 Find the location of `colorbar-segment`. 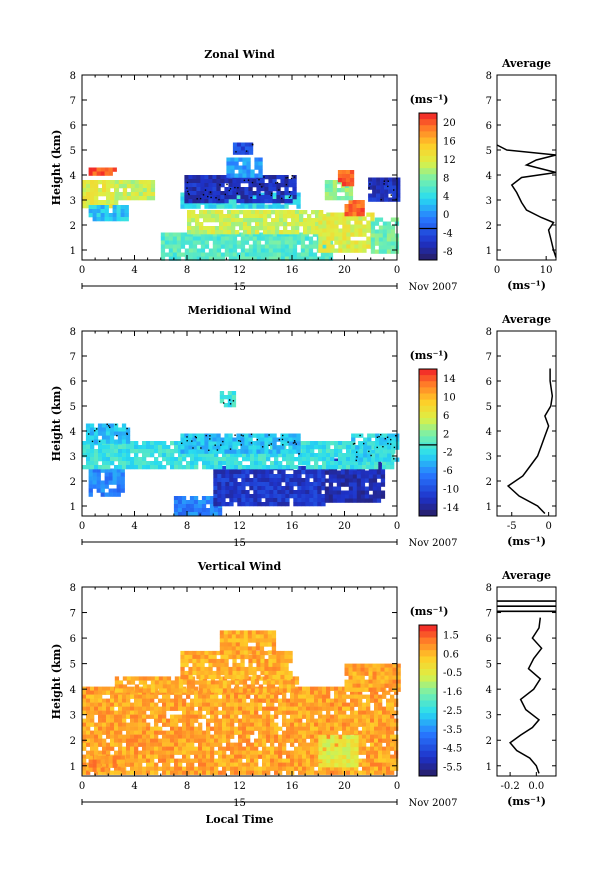

colorbar-segment is located at coordinates (428, 165).